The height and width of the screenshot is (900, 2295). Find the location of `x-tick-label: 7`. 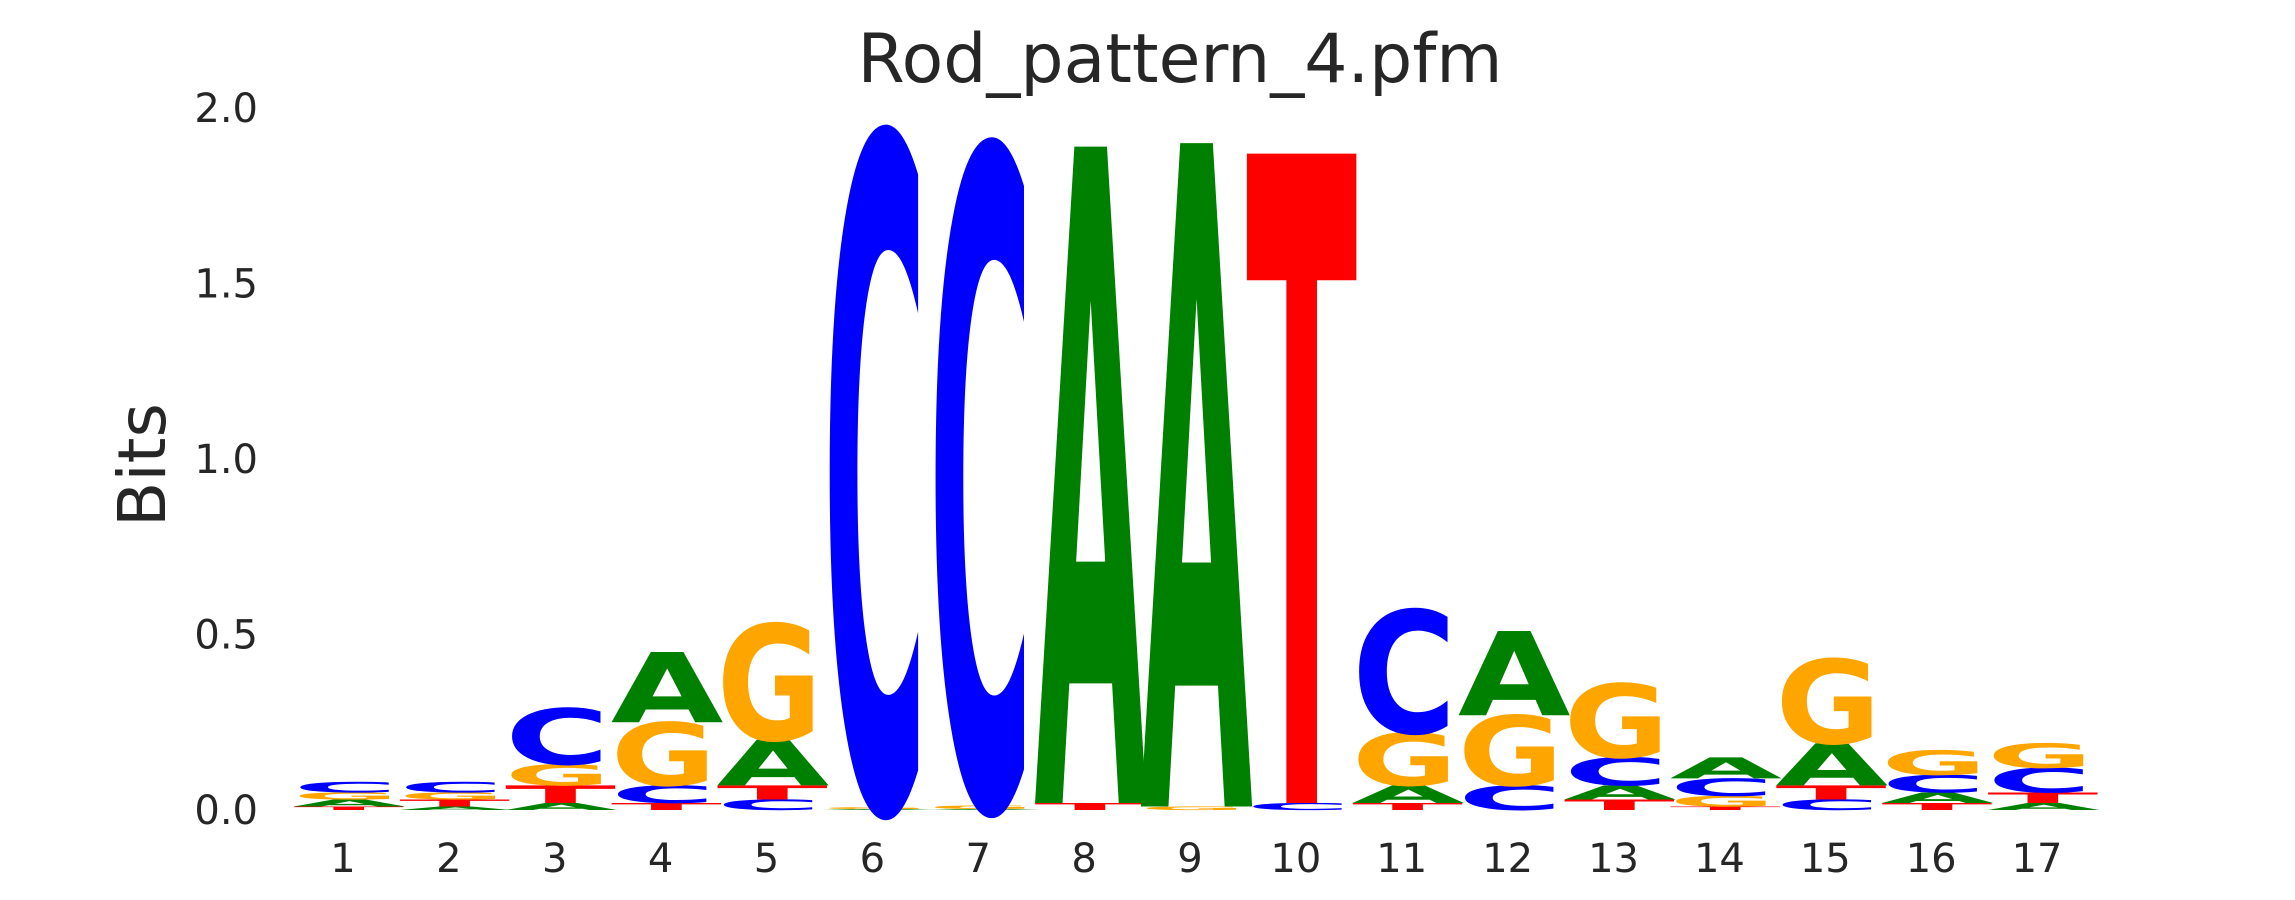

x-tick-label: 7 is located at coordinates (978, 859).